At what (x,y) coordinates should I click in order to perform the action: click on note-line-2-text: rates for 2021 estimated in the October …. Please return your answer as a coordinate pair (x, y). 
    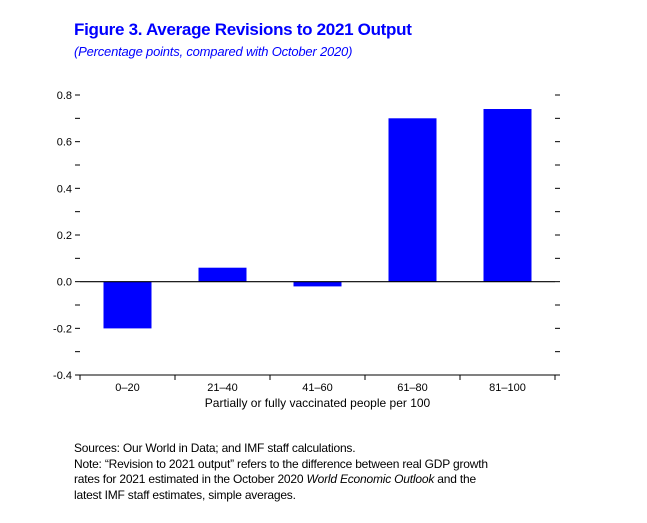
    Looking at the image, I should click on (190, 479).